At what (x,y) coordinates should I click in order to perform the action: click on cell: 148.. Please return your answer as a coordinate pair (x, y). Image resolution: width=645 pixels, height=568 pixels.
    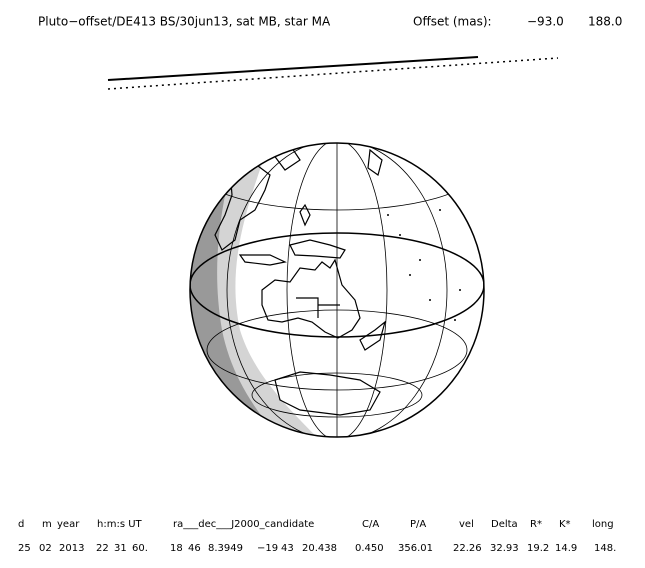
    Looking at the image, I should click on (605, 548).